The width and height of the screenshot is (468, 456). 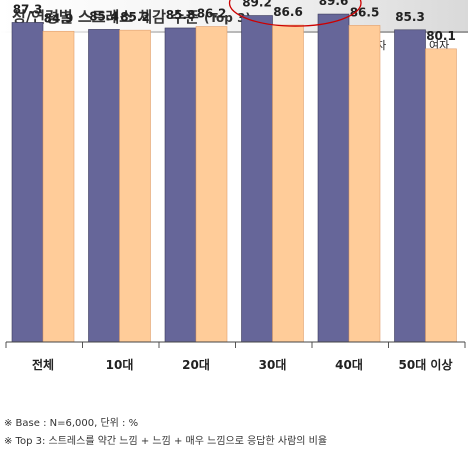 I want to click on x-tick-label-전체: 전체, so click(x=43, y=364).